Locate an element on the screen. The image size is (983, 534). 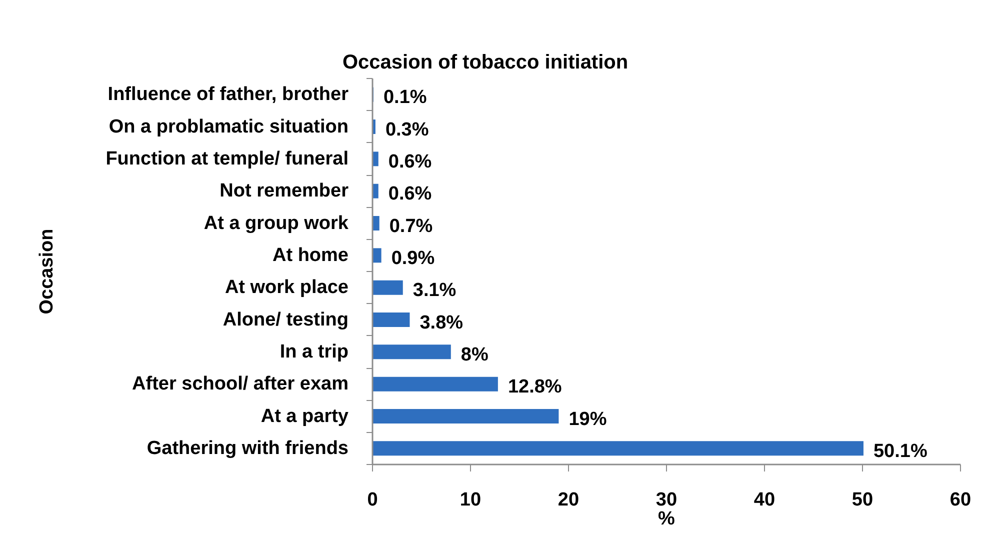
data-label: 0.9% is located at coordinates (413, 258).